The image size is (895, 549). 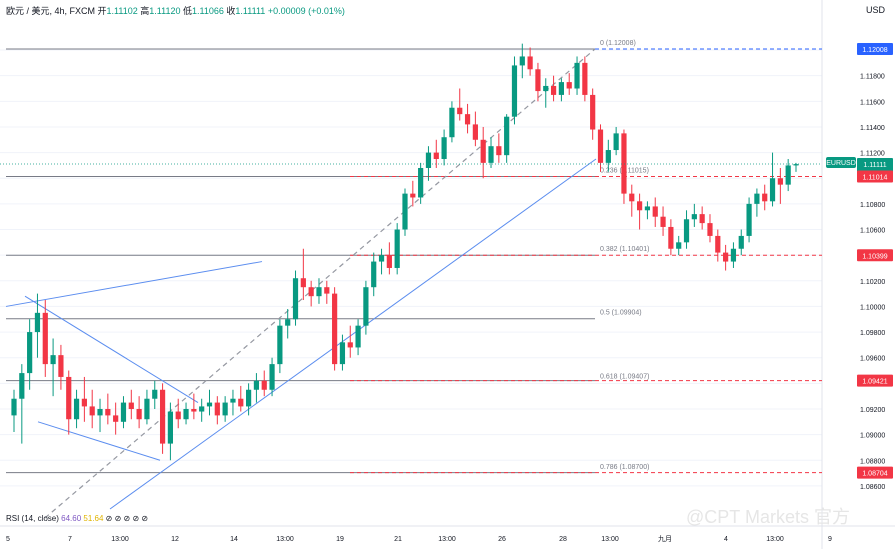 What do you see at coordinates (872, 436) in the screenshot?
I see `y-tick-label: 1.09000` at bounding box center [872, 436].